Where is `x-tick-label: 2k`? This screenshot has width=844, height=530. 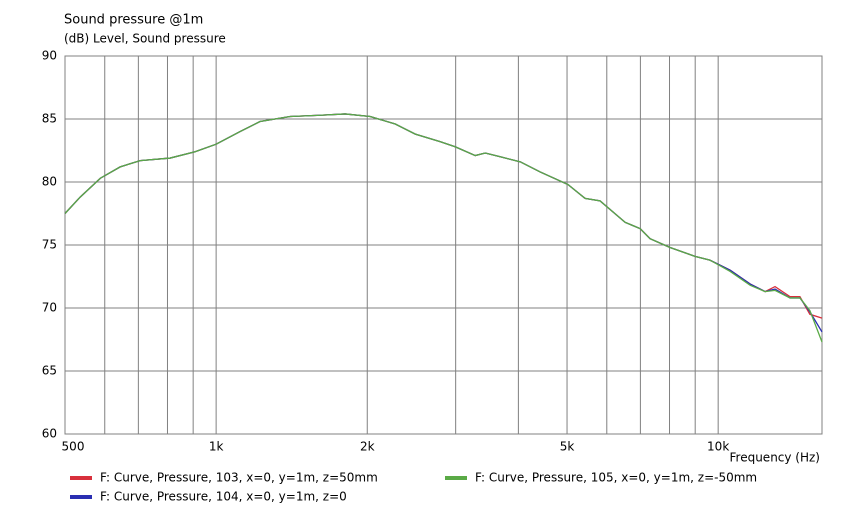
x-tick-label: 2k is located at coordinates (367, 447).